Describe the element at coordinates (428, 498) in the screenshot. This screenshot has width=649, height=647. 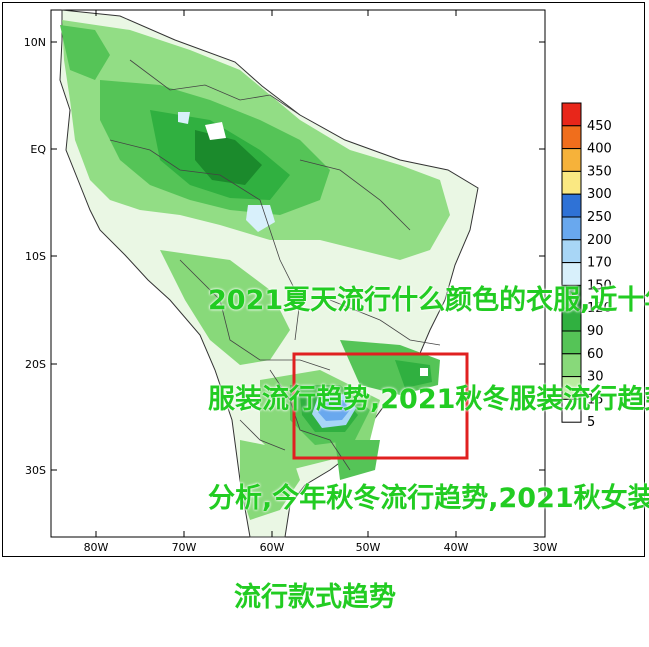
I see `overlay-line-3: 分析,今年秋冬流行趋势,2021秋女装` at that location.